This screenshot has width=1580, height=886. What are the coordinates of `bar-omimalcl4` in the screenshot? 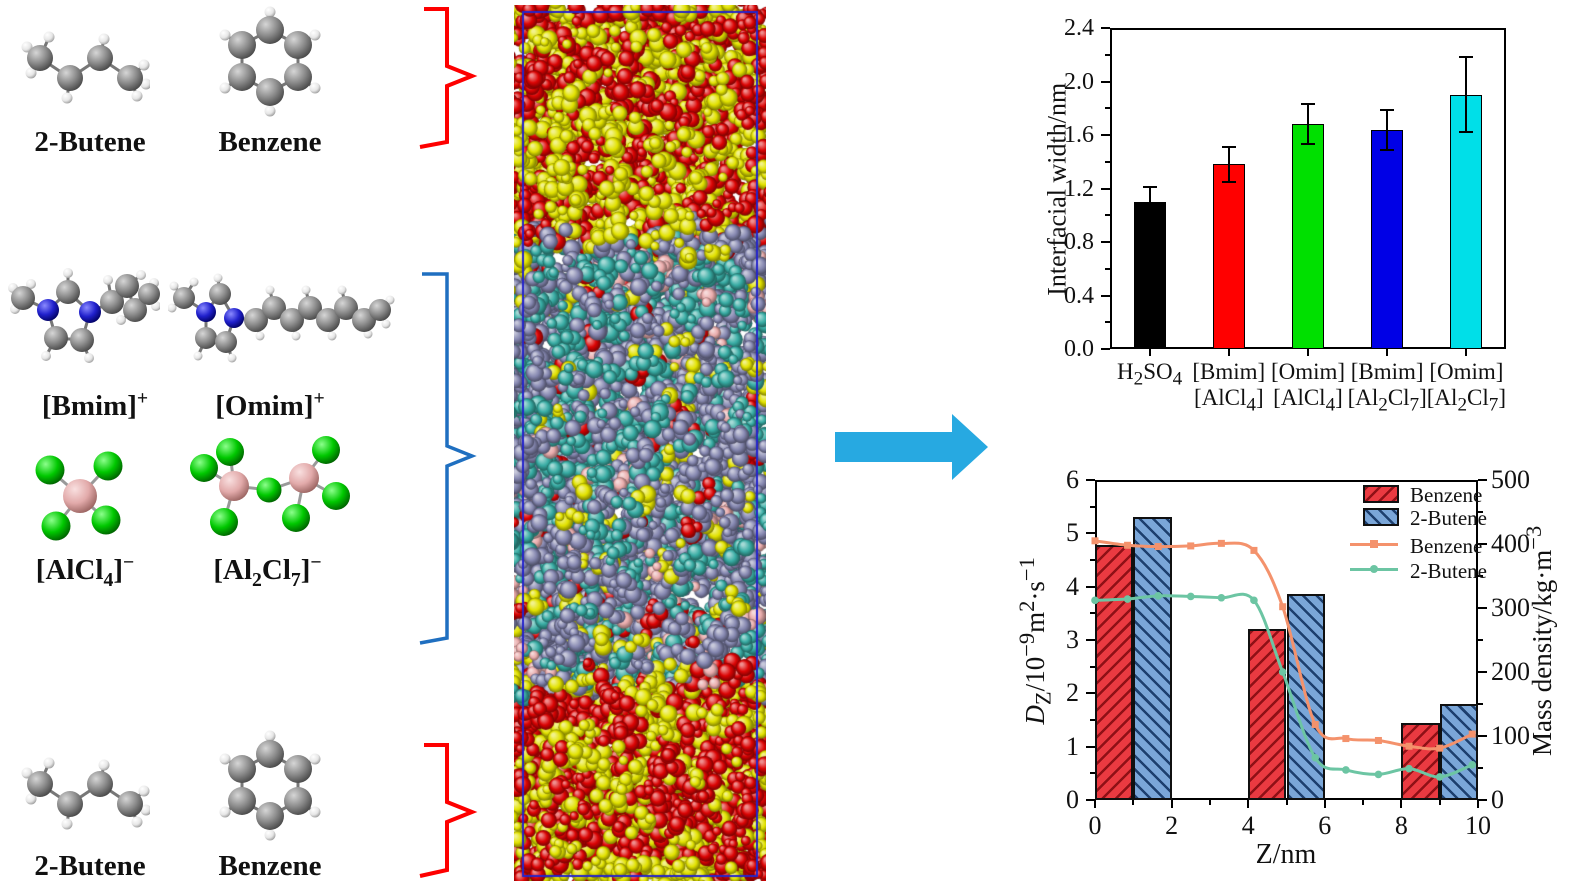 It's located at (1308, 236).